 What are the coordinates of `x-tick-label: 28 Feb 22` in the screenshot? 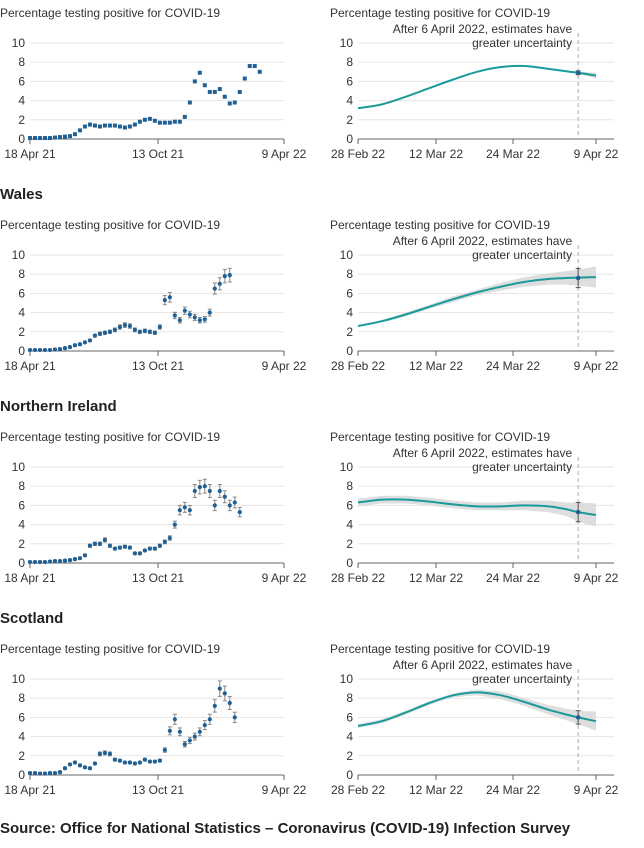 It's located at (358, 366).